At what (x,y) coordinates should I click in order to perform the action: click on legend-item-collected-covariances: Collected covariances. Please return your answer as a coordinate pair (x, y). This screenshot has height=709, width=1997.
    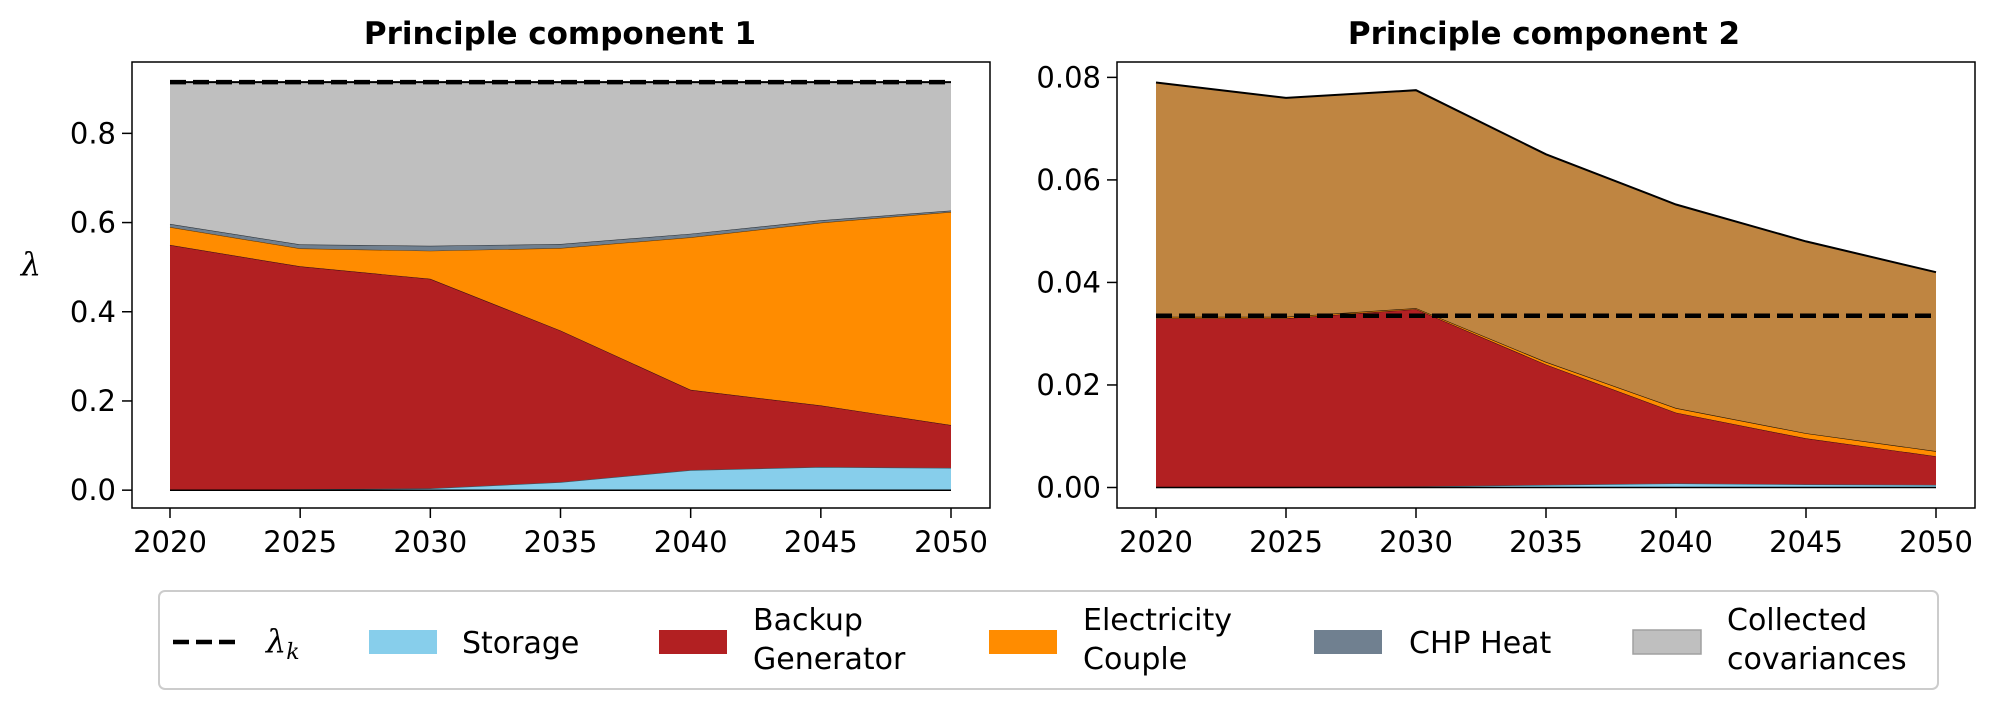
    Looking at the image, I should click on (1769, 640).